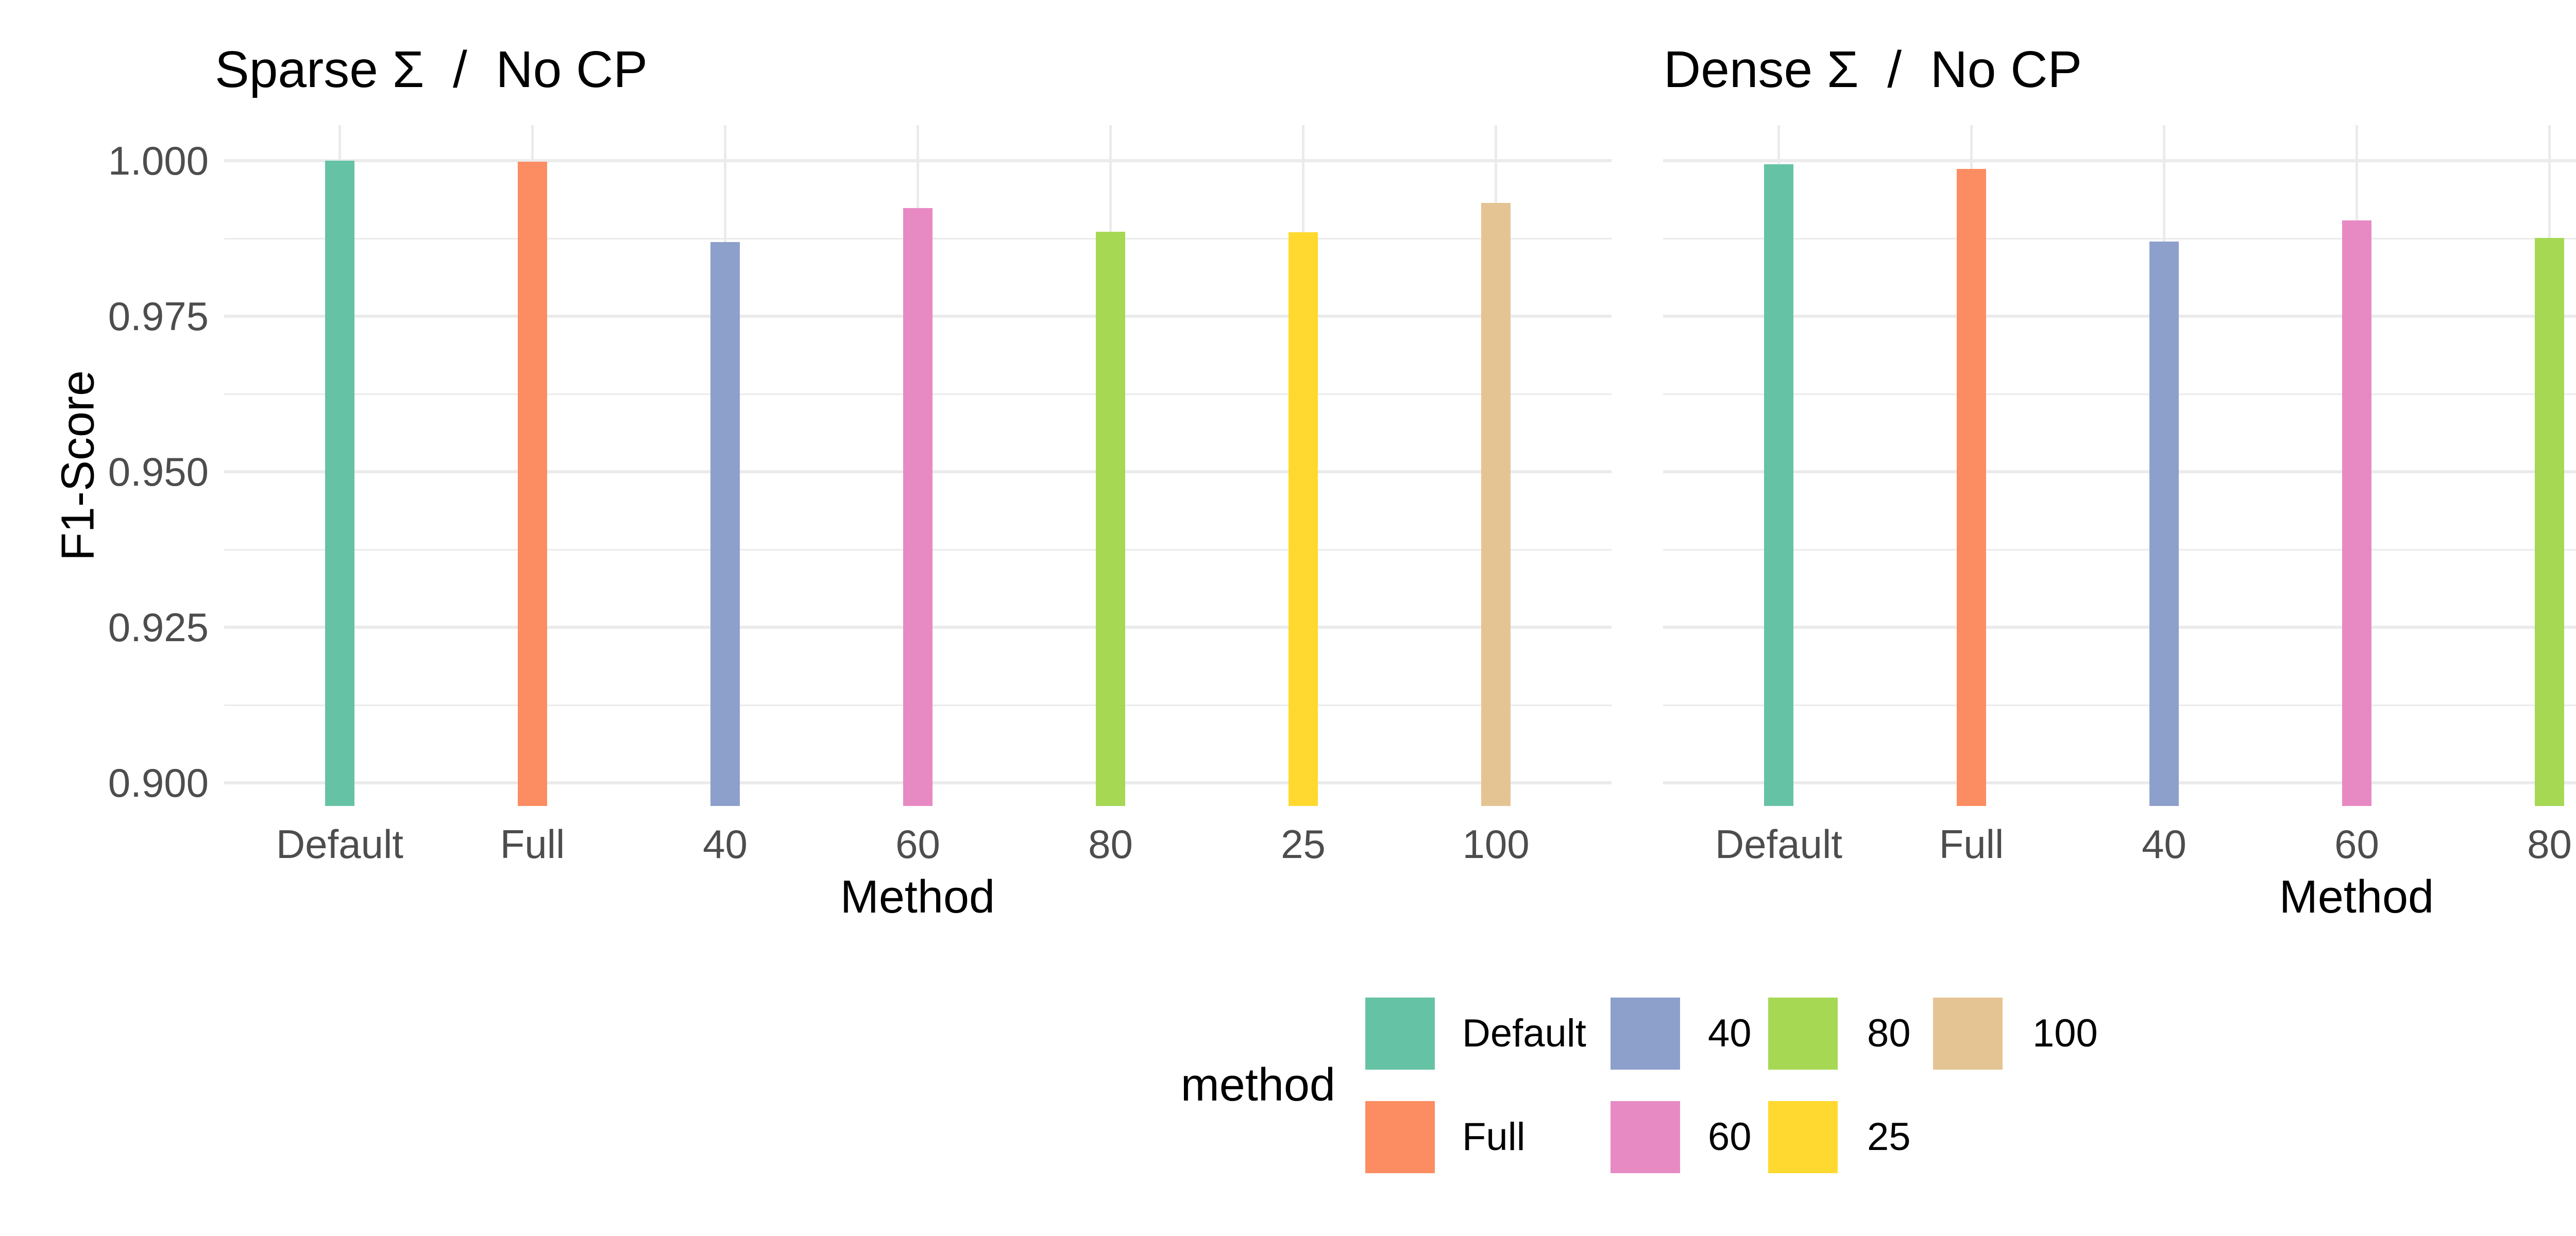 Image resolution: width=2576 pixels, height=1236 pixels. I want to click on x-axis-title-dense: Method, so click(2356, 897).